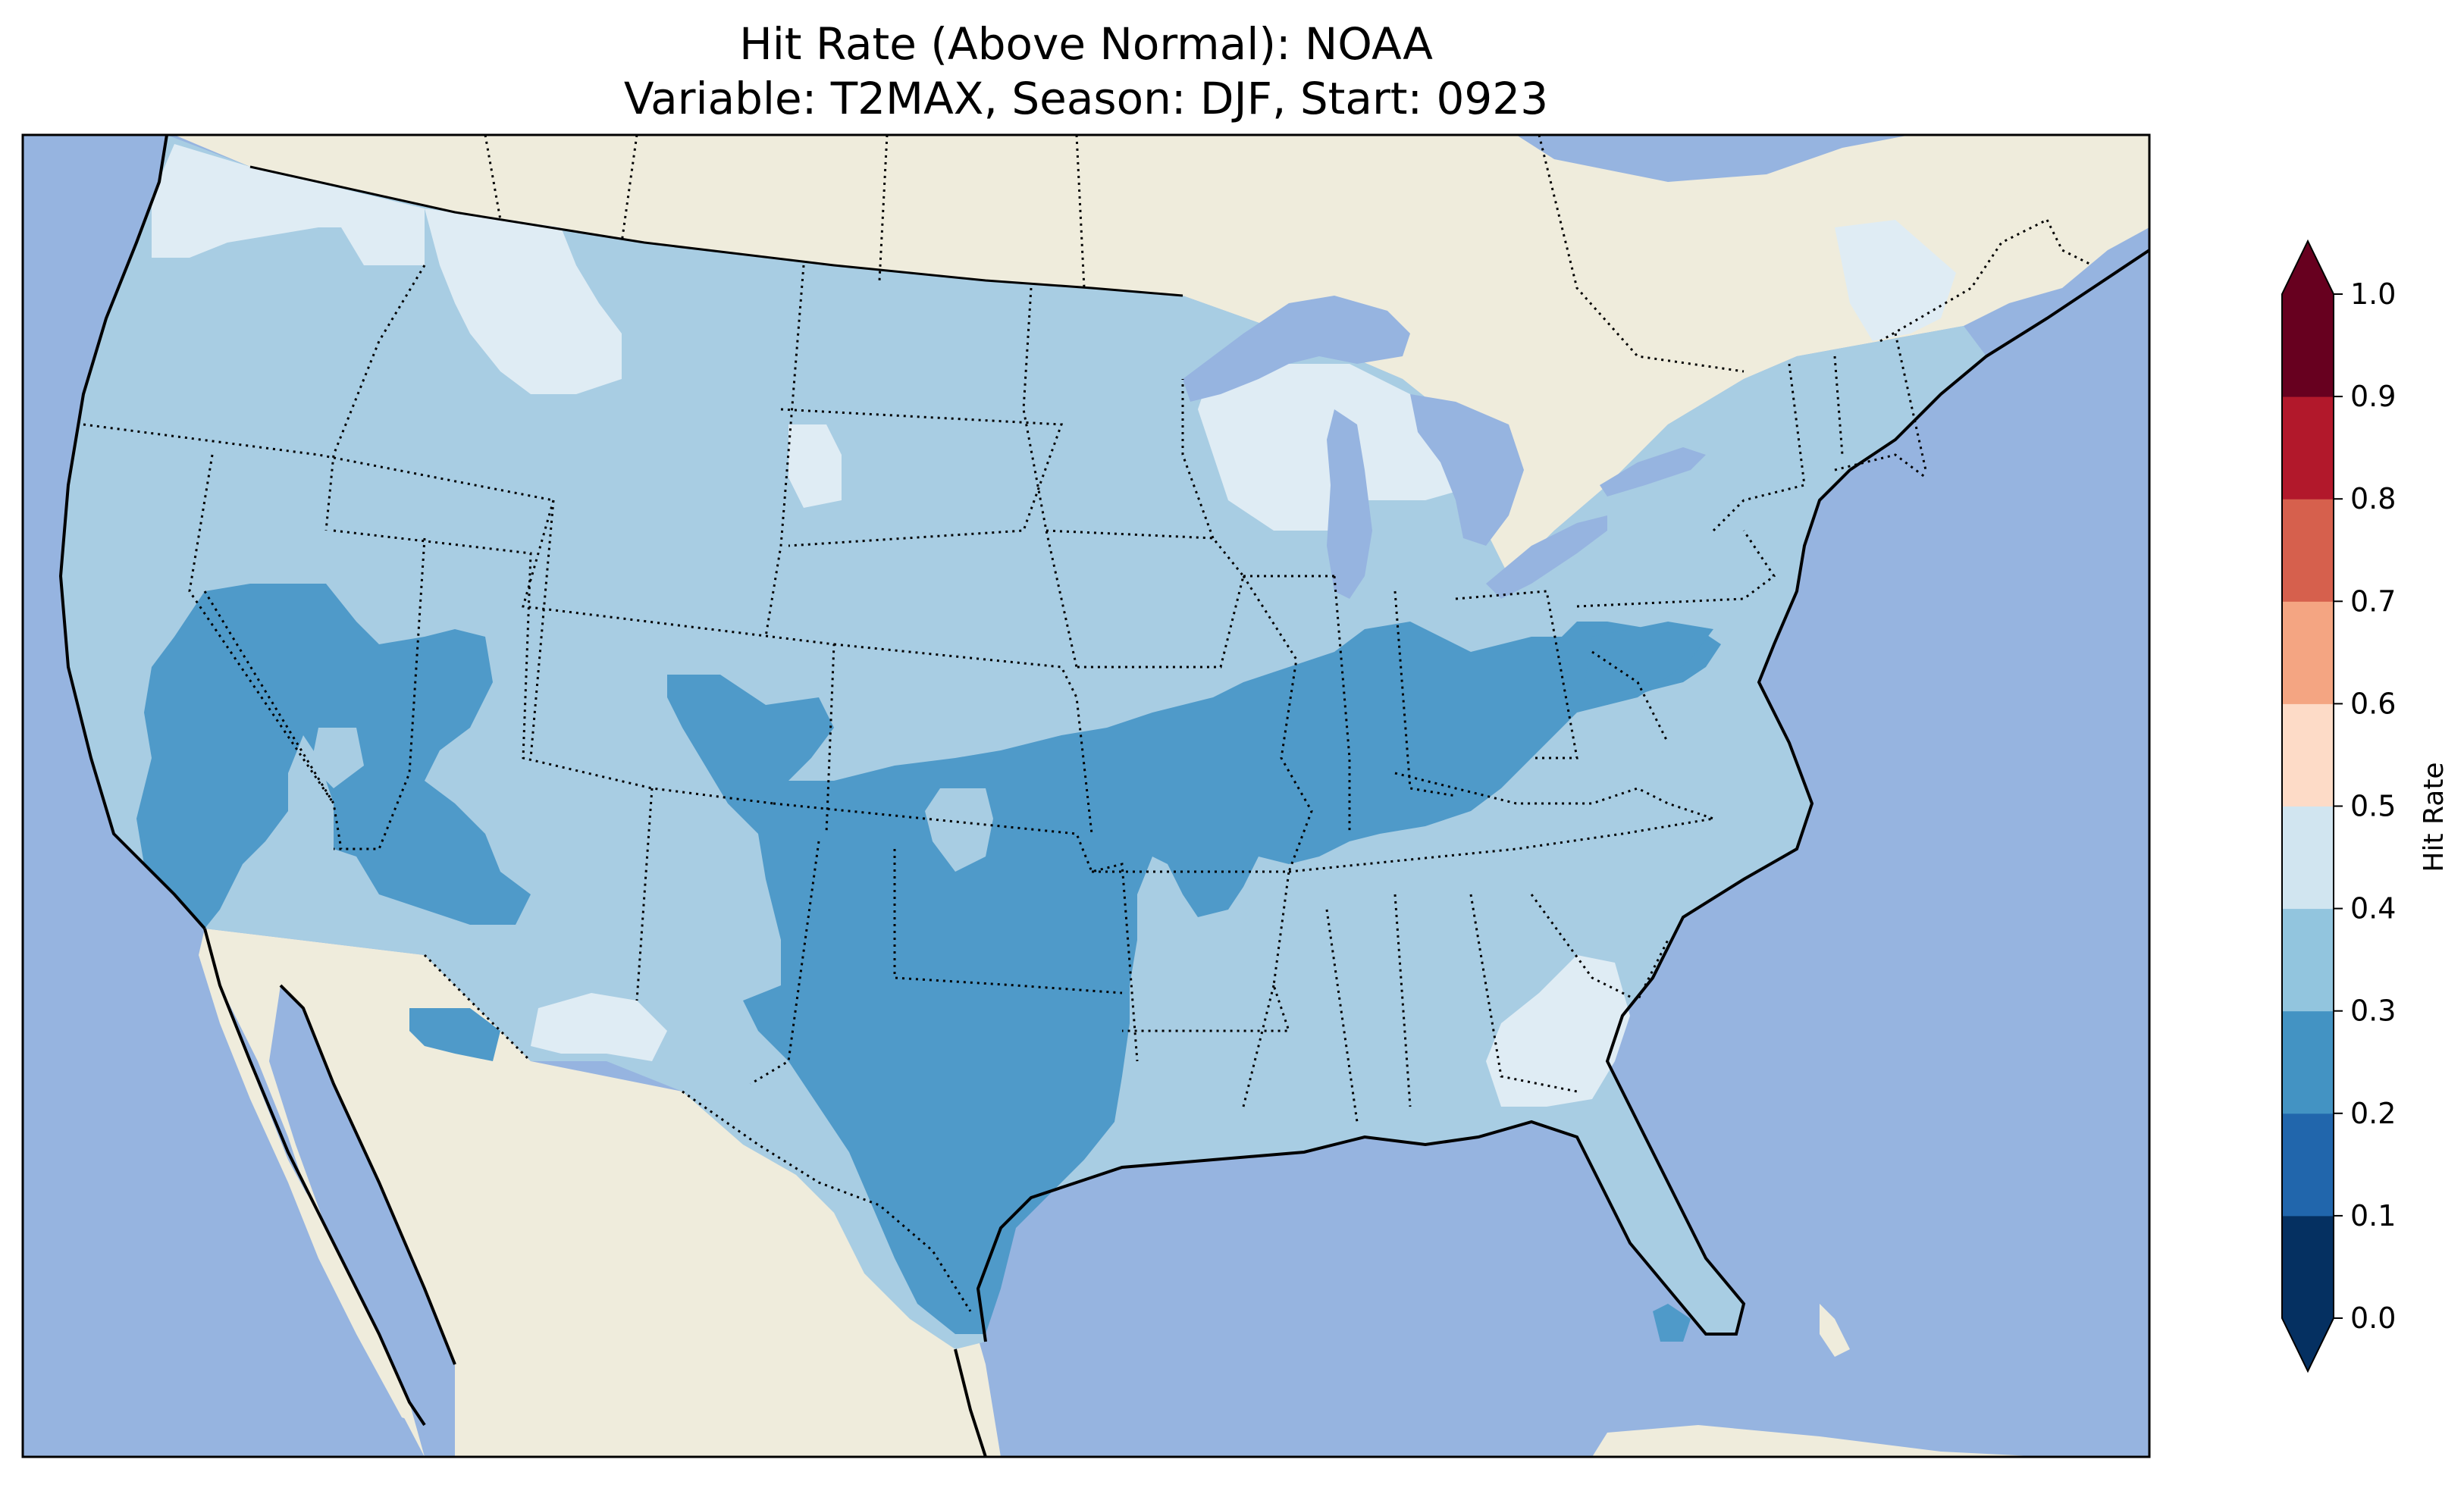 The height and width of the screenshot is (1494, 2464). What do you see at coordinates (2060, 197) in the screenshot?
I see `maritimes-land` at bounding box center [2060, 197].